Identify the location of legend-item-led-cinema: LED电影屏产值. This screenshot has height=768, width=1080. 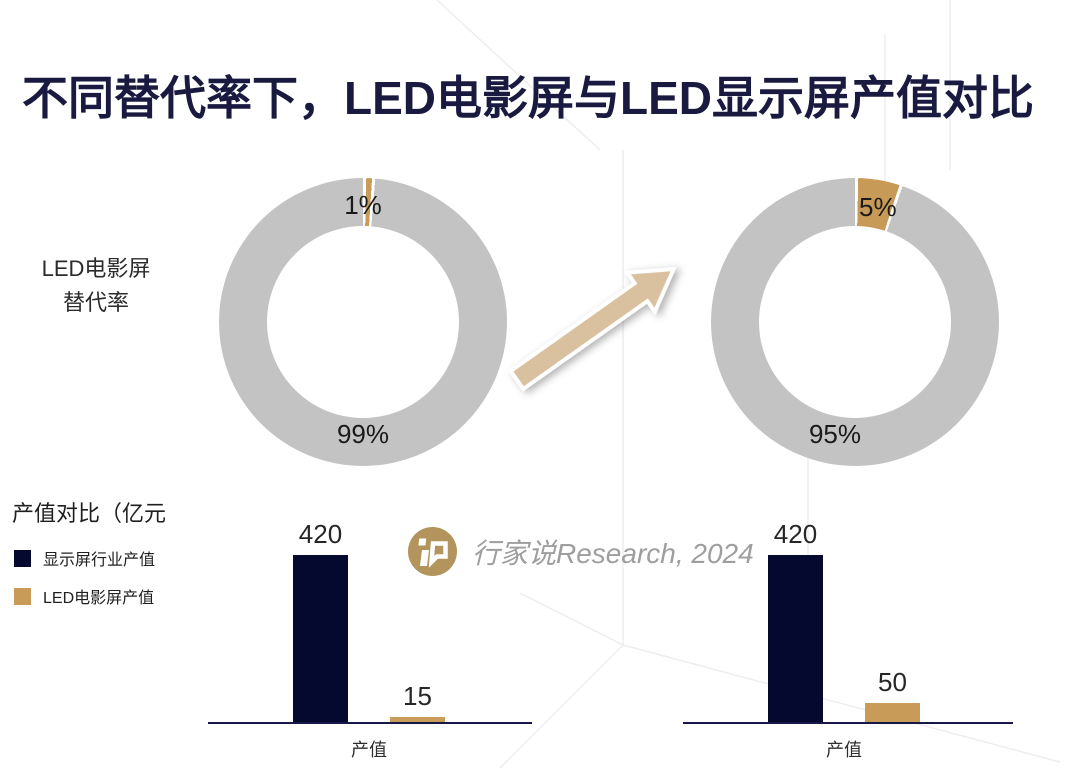
(84, 596).